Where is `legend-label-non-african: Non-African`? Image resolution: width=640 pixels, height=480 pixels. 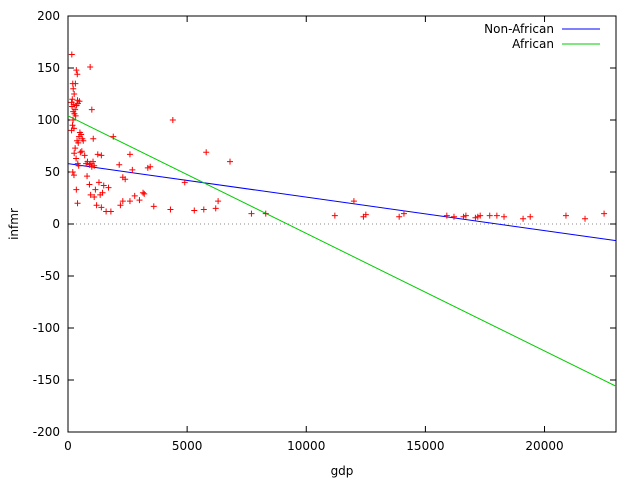
legend-label-non-african: Non-African is located at coordinates (519, 29).